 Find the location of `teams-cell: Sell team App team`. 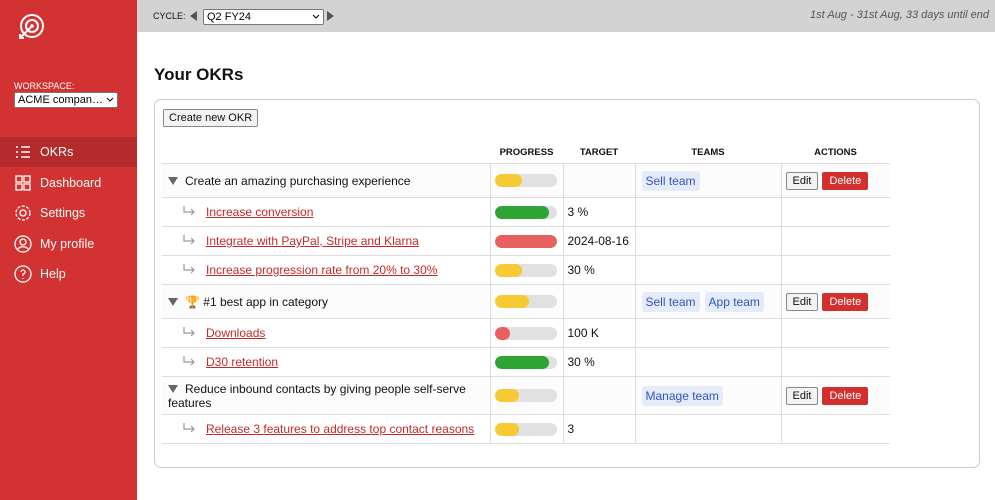

teams-cell: Sell team App team is located at coordinates (707, 301).